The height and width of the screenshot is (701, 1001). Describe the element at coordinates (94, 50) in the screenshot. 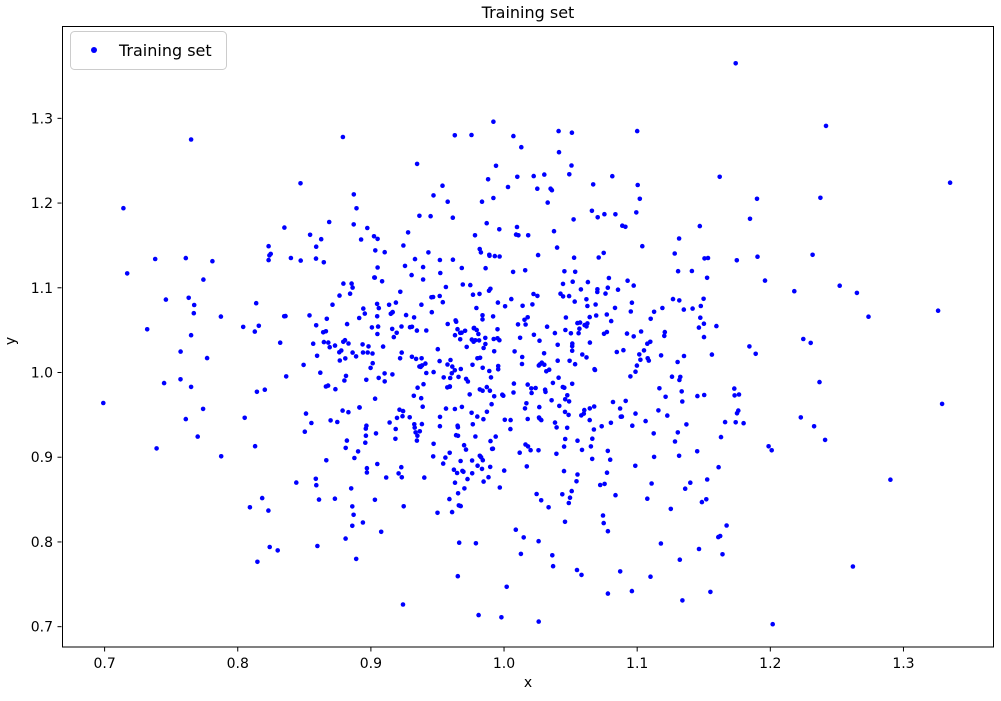

I see `legend-marker-icon` at that location.